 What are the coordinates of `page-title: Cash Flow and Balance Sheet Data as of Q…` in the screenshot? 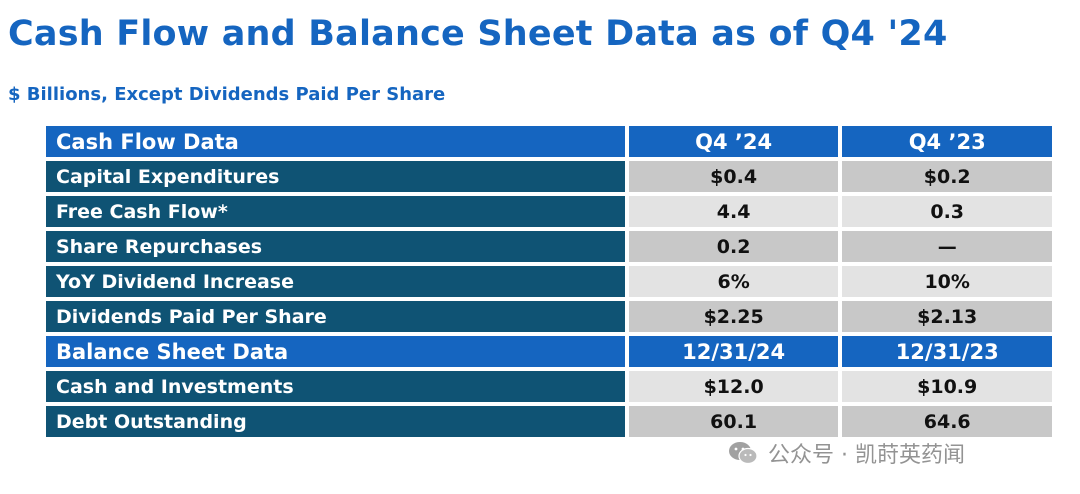 It's located at (478, 34).